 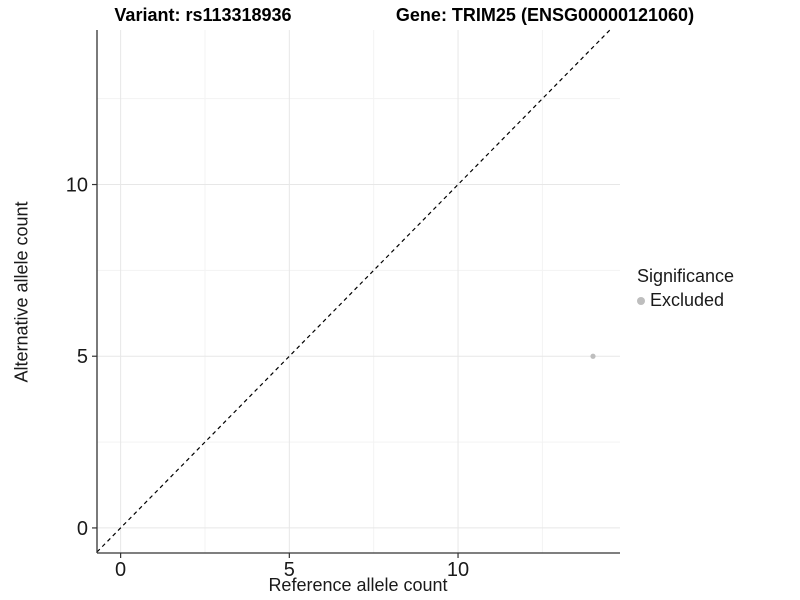 I want to click on y-tick-label: 0, so click(x=82, y=529).